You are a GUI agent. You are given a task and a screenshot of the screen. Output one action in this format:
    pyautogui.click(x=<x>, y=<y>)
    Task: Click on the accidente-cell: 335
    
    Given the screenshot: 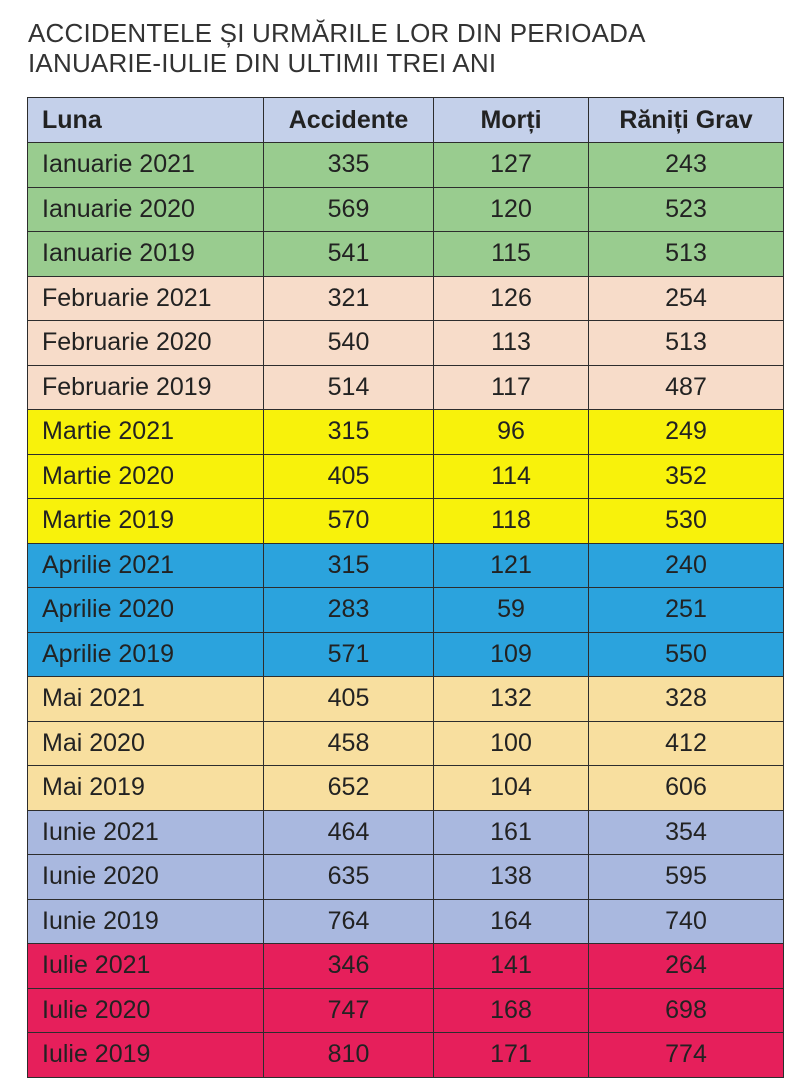 What is the action you would take?
    pyautogui.click(x=348, y=165)
    